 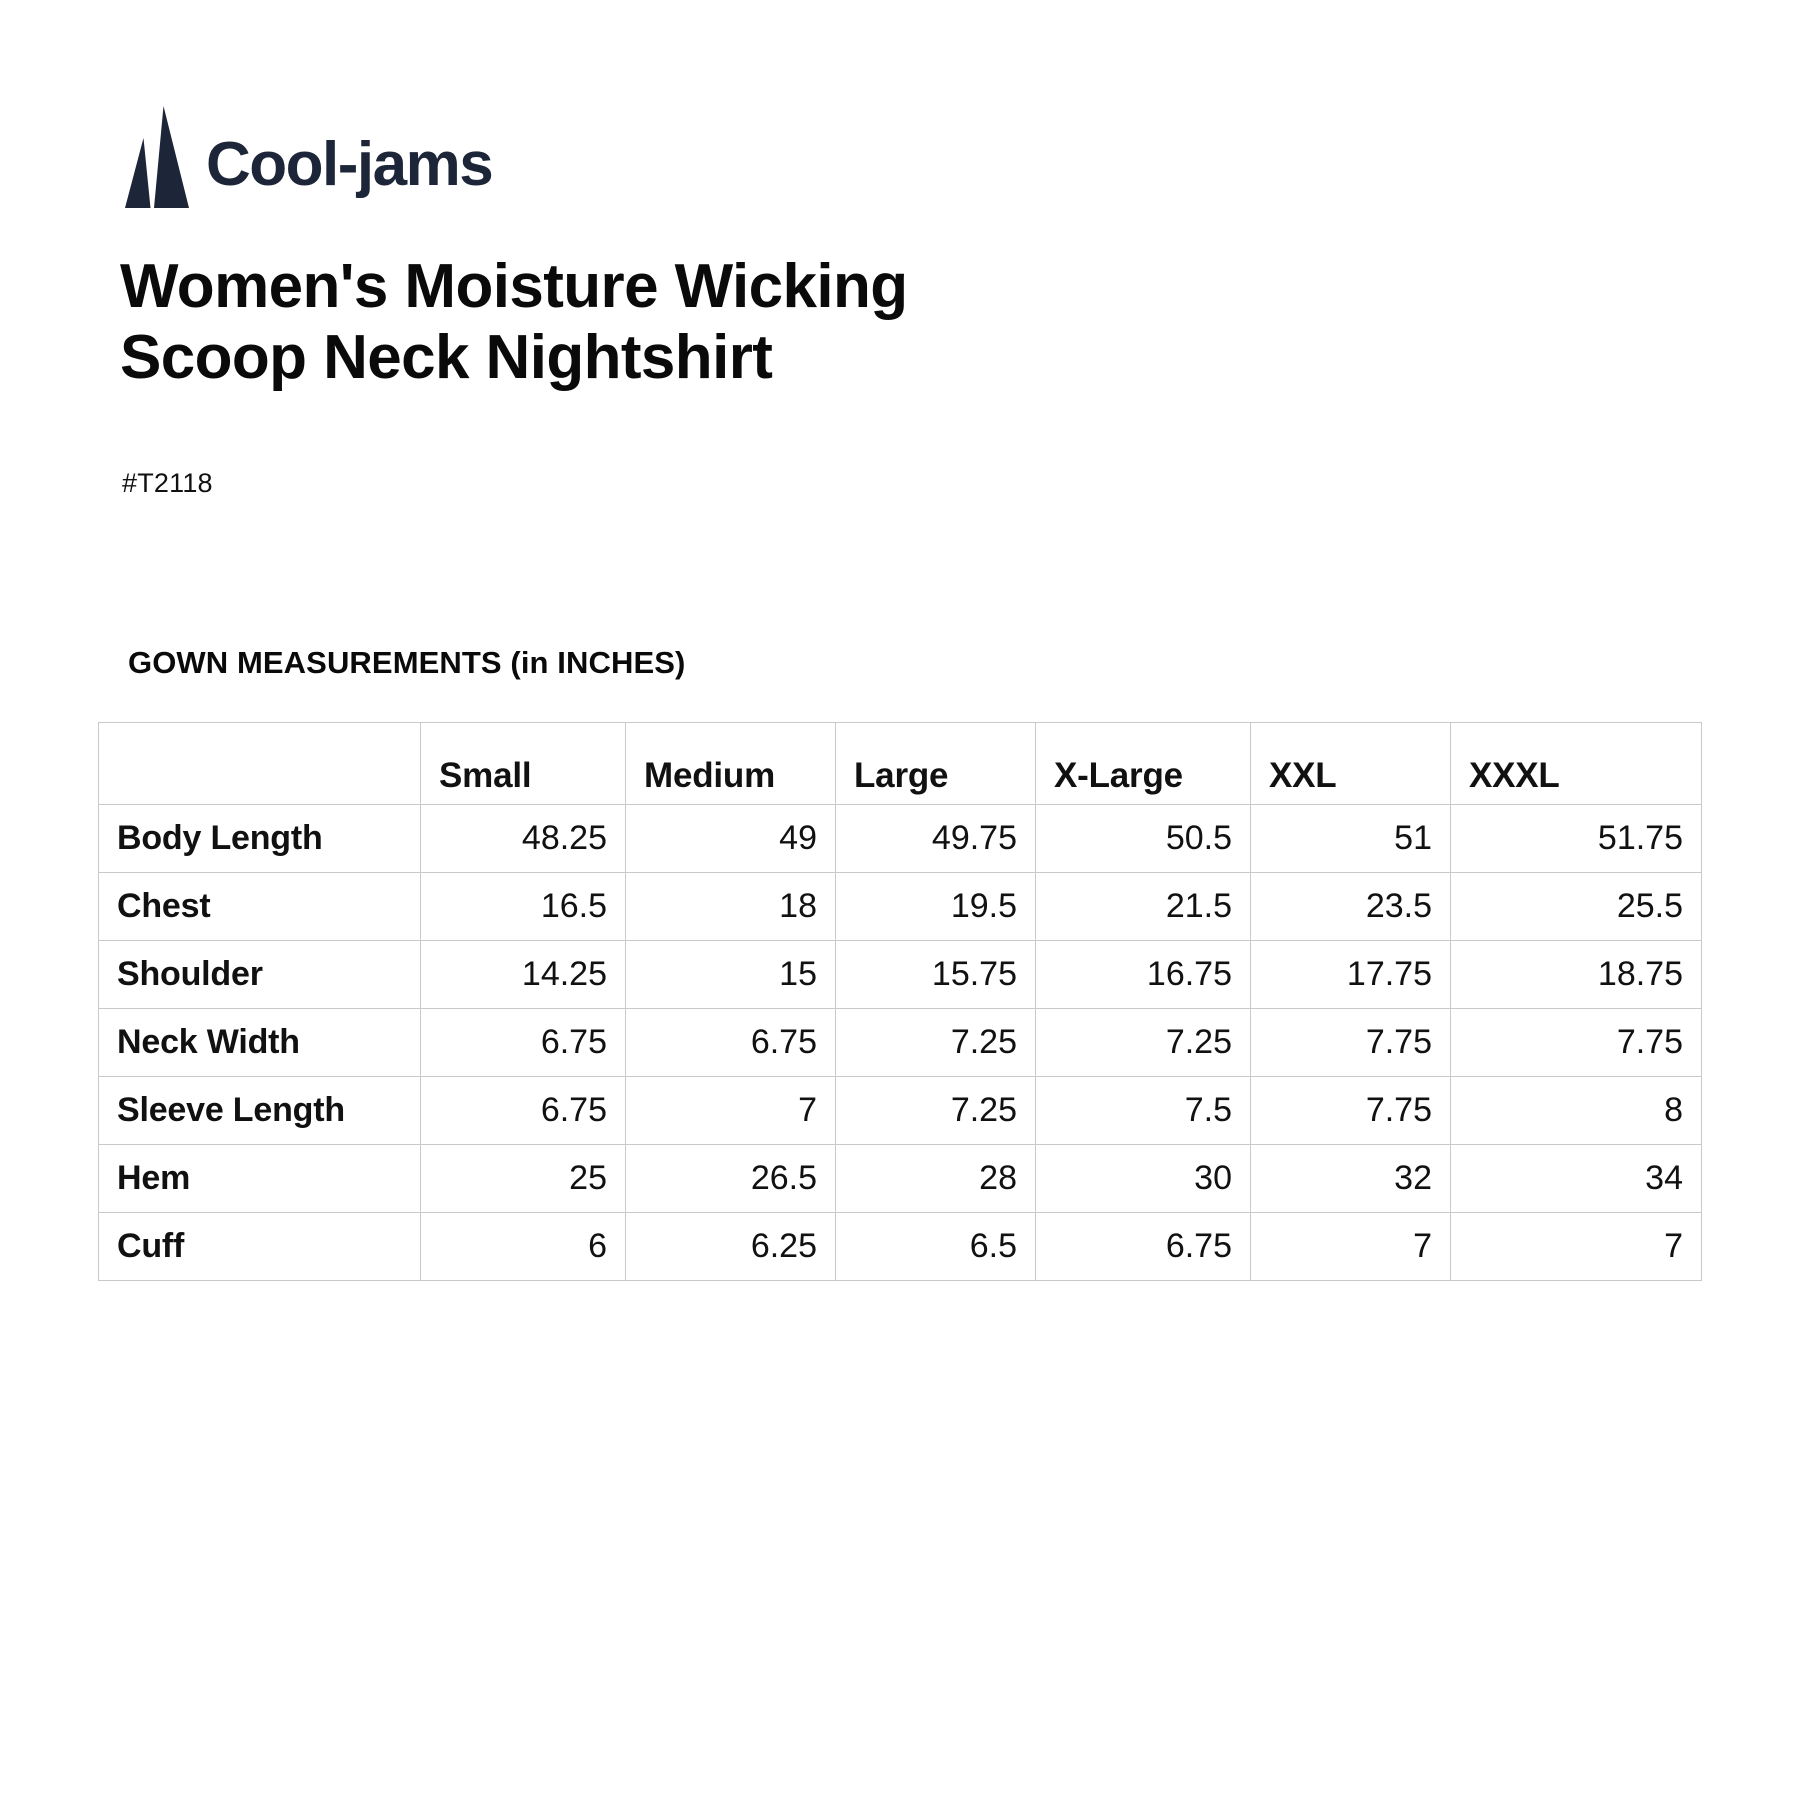 What do you see at coordinates (935, 1178) in the screenshot?
I see `cell-value: 28` at bounding box center [935, 1178].